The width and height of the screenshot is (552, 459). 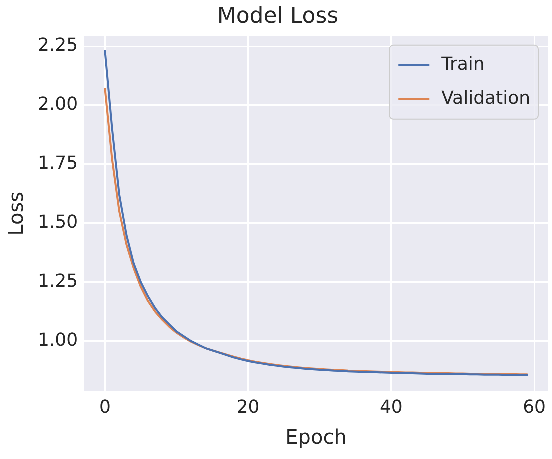 What do you see at coordinates (316, 437) in the screenshot?
I see `x-axis-title: Epoch` at bounding box center [316, 437].